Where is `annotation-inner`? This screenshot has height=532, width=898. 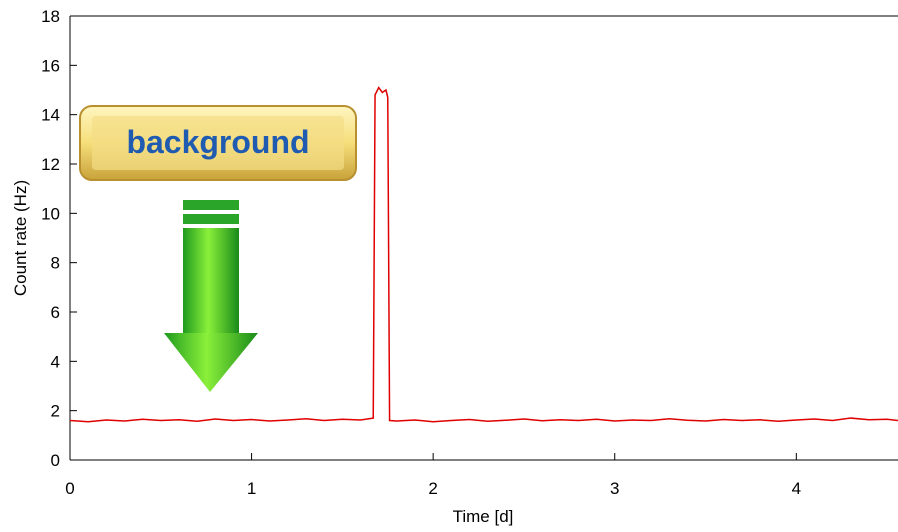 annotation-inner is located at coordinates (218, 143).